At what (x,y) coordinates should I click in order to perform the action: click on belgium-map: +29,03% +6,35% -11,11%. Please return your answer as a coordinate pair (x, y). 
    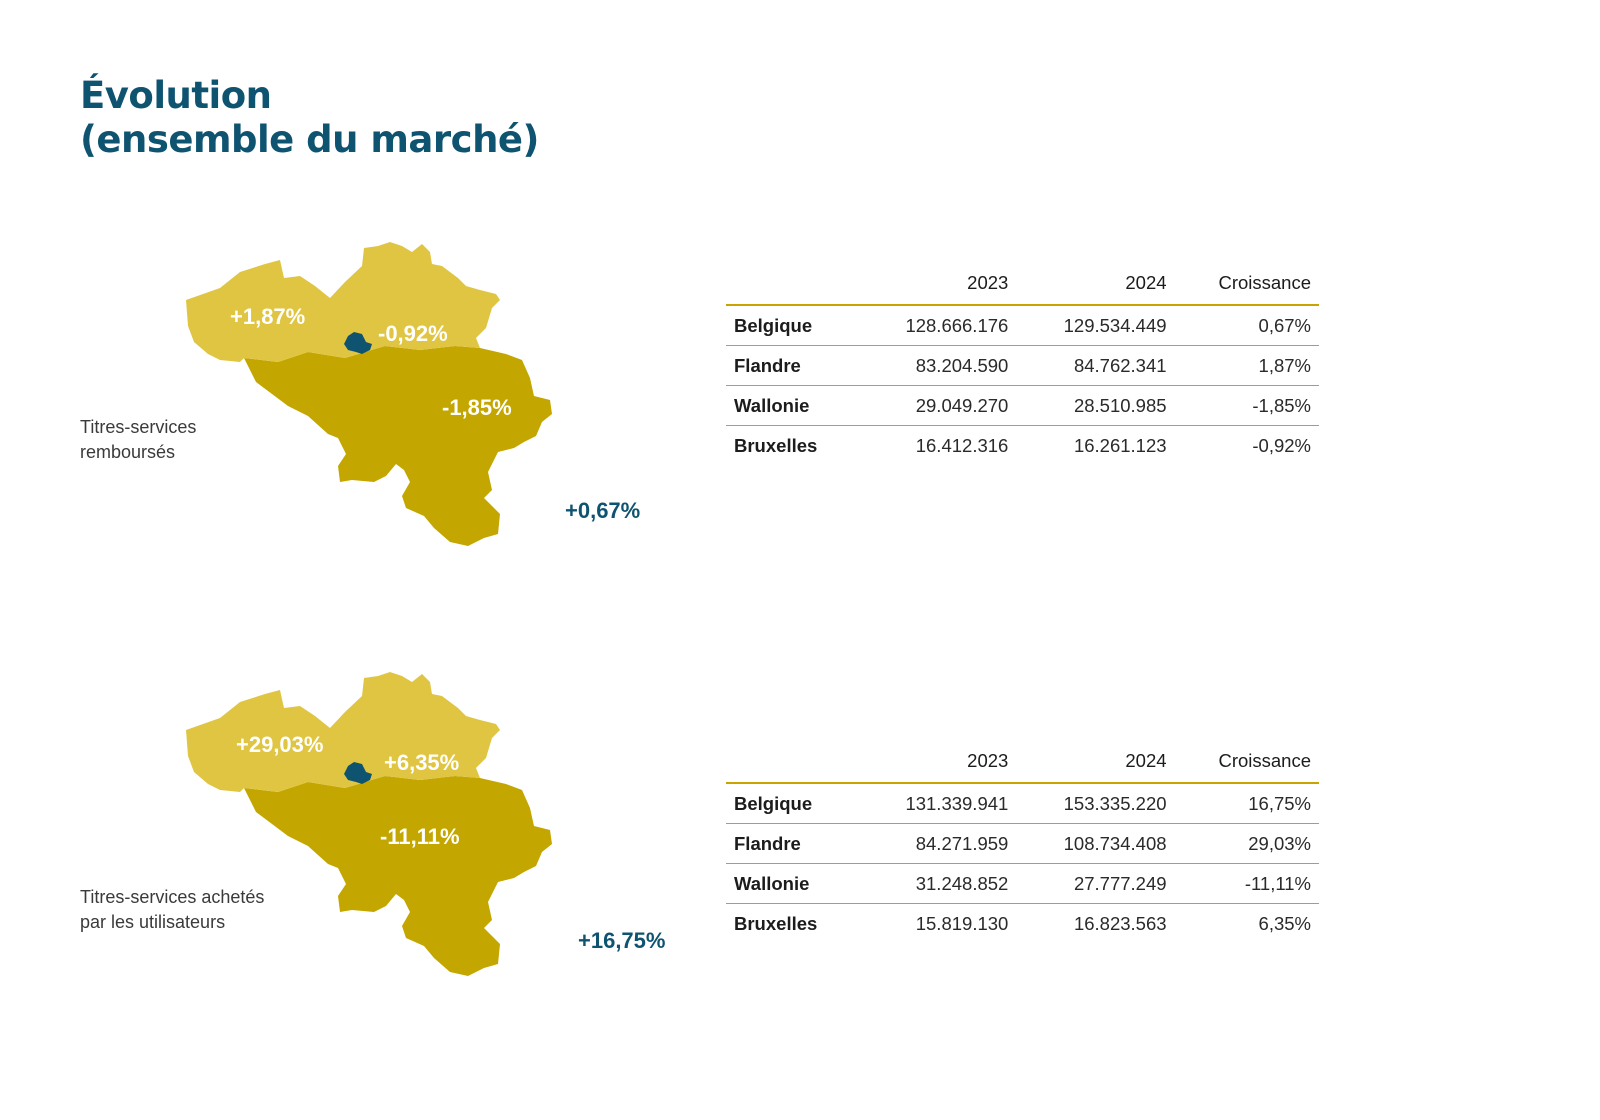
    Looking at the image, I should click on (369, 824).